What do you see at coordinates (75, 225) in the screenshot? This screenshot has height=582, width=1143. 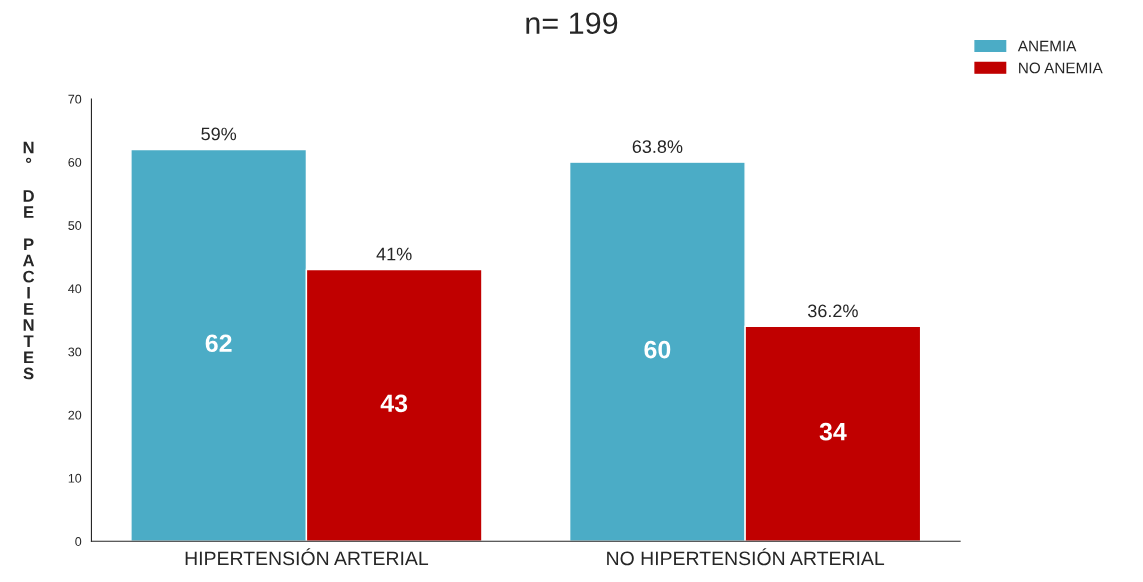 I see `y-tick-label: 50` at bounding box center [75, 225].